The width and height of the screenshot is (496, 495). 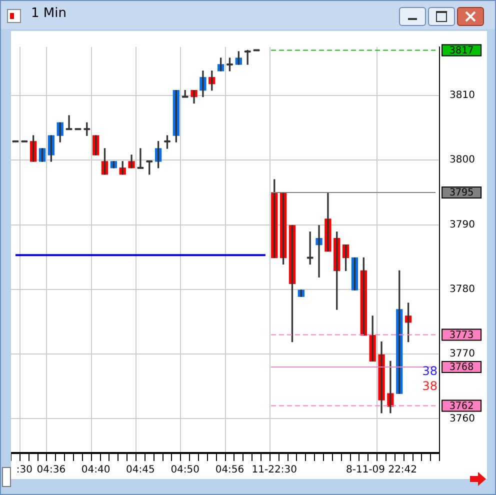 What do you see at coordinates (463, 96) in the screenshot?
I see `y-tick-label: 3810` at bounding box center [463, 96].